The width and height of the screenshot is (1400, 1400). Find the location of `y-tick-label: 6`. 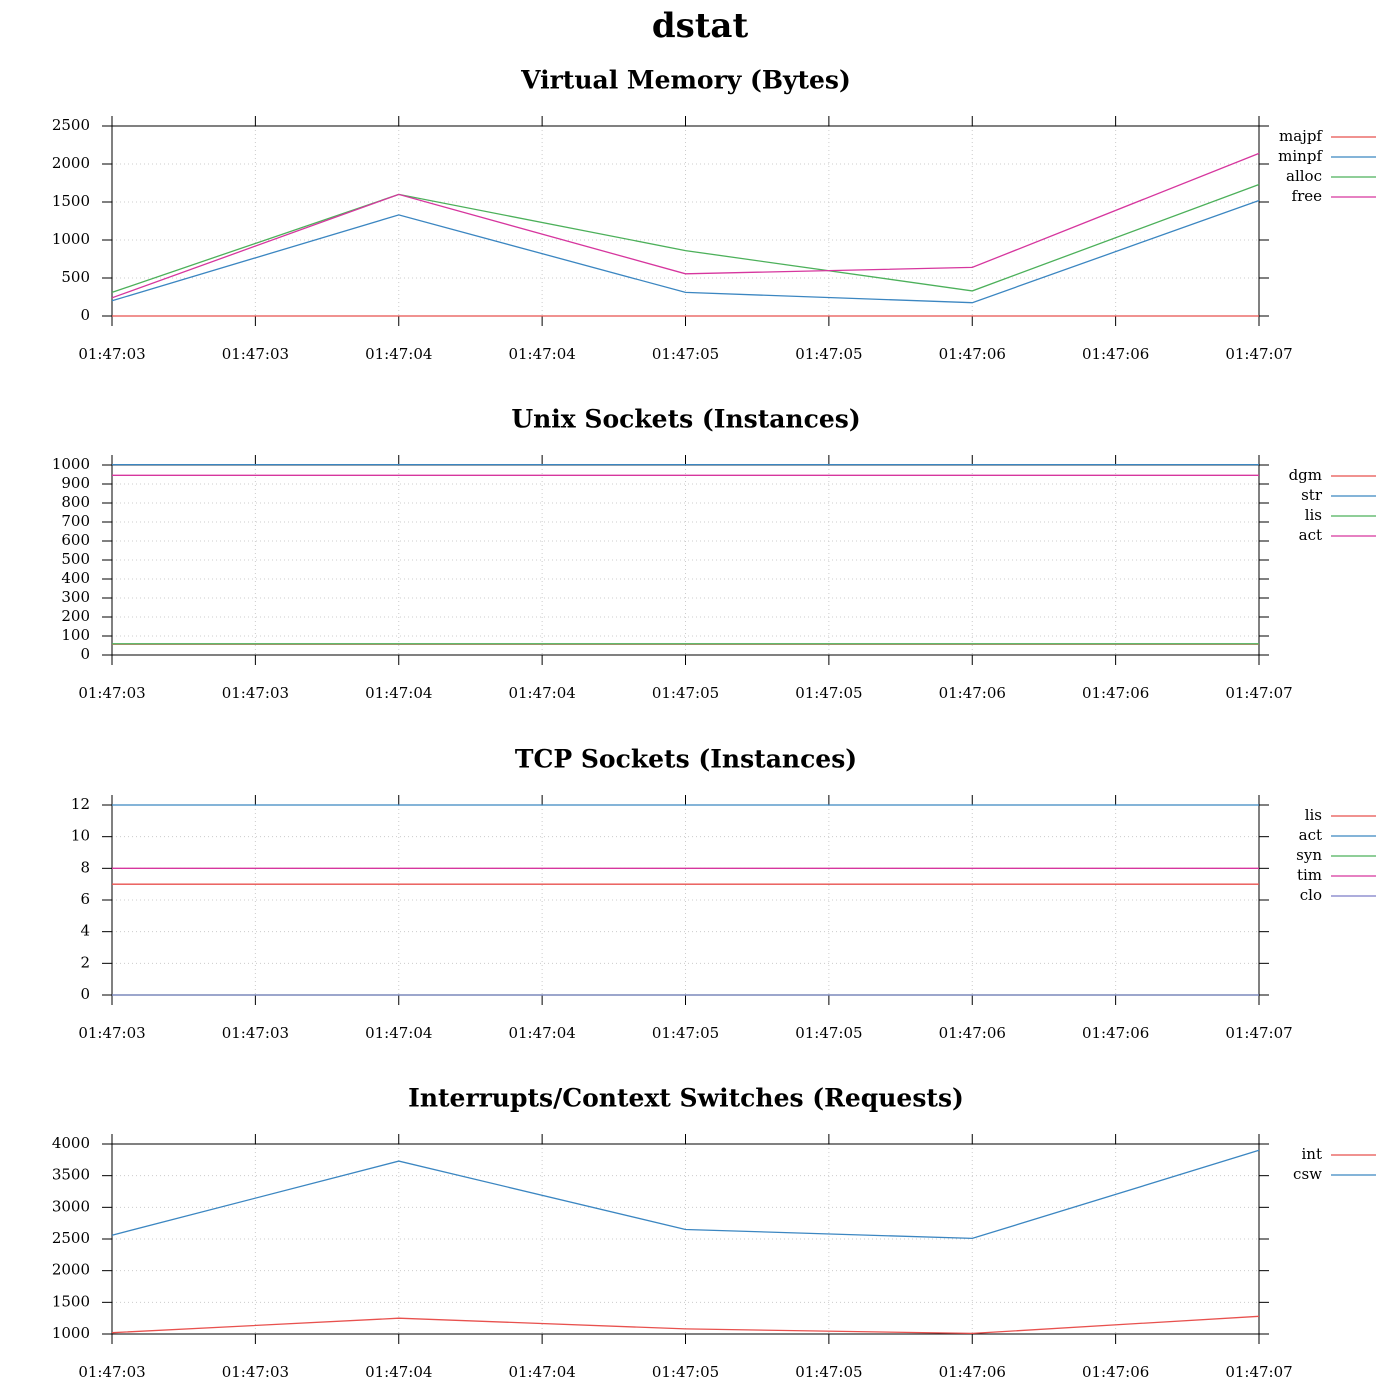

y-tick-label: 6 is located at coordinates (85, 899).